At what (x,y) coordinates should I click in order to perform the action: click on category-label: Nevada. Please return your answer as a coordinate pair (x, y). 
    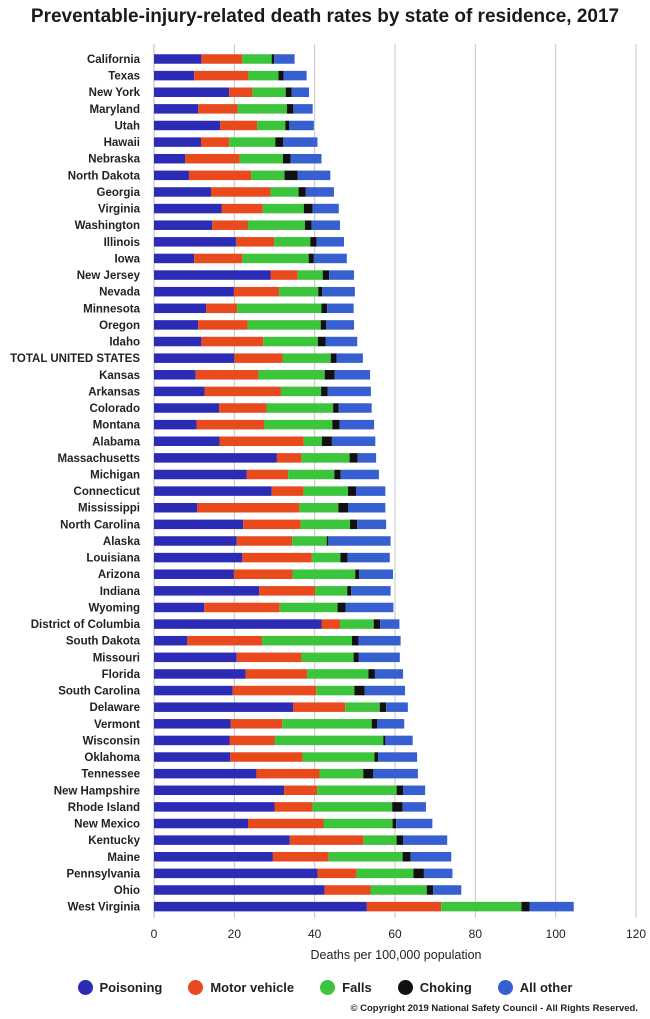
    Looking at the image, I should click on (120, 293).